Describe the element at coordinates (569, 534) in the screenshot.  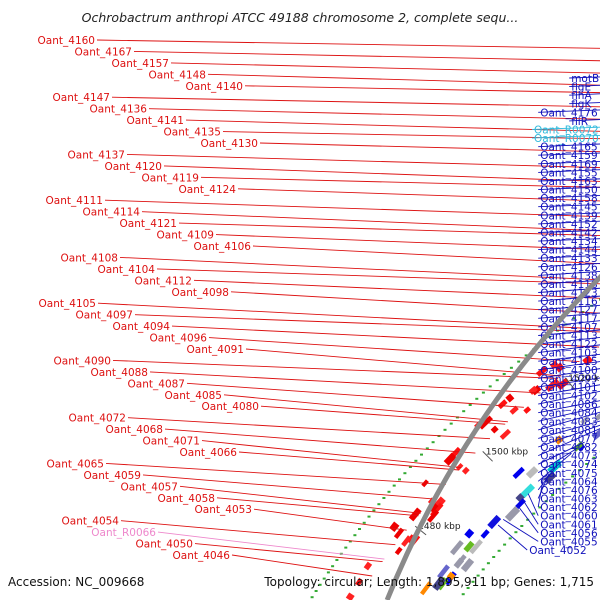
I see `gene-label: Oant_4056` at that location.